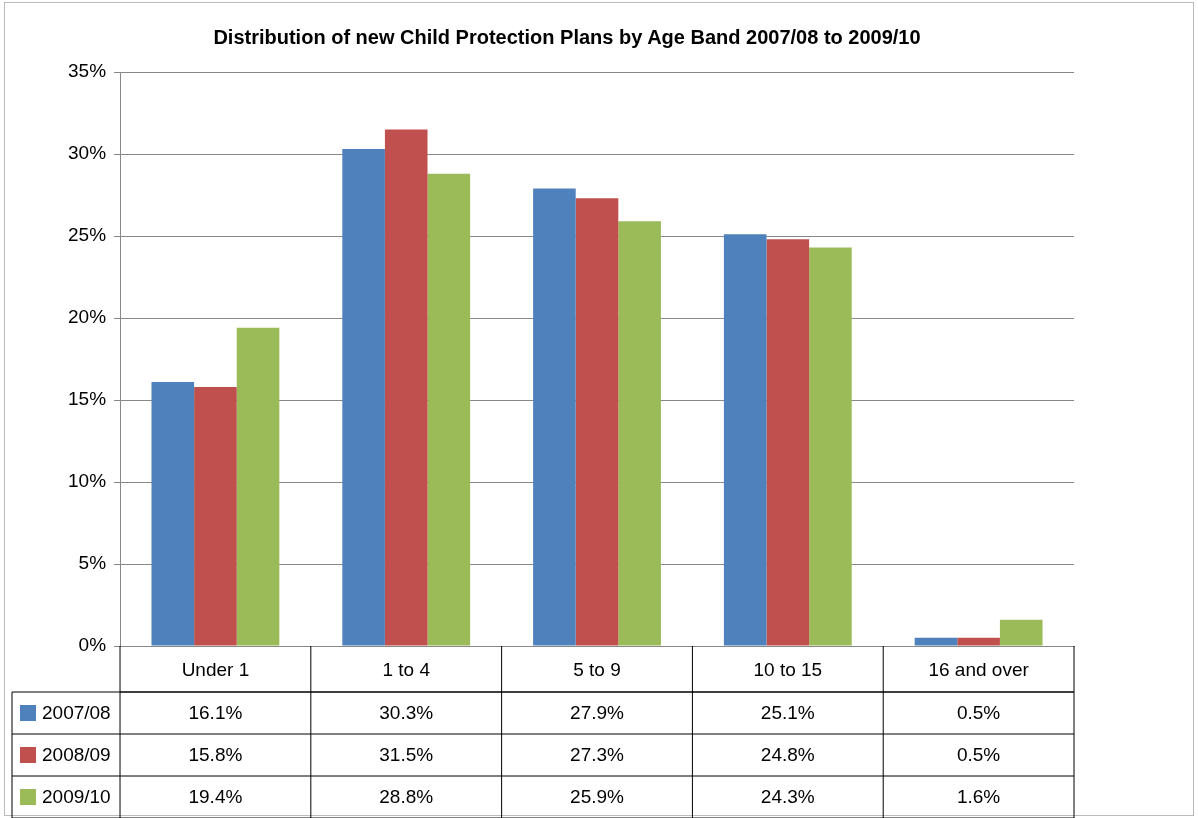 This screenshot has height=818, width=1198. I want to click on data-label: 16.1%, so click(215, 713).